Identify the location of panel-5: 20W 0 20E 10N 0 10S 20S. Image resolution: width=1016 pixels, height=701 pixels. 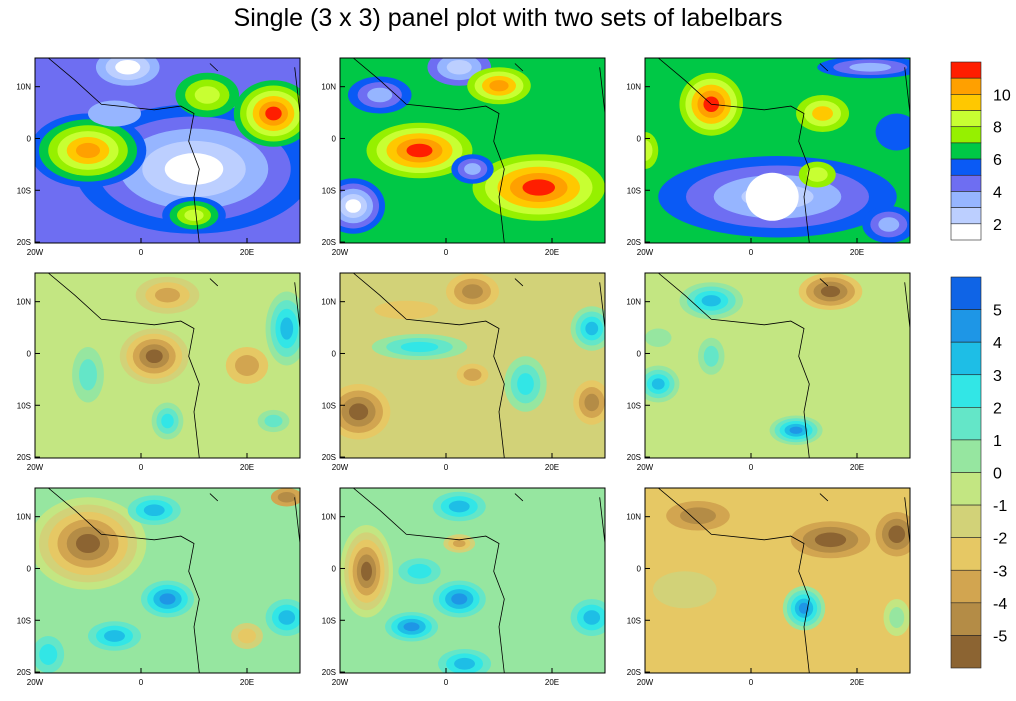
(463, 372).